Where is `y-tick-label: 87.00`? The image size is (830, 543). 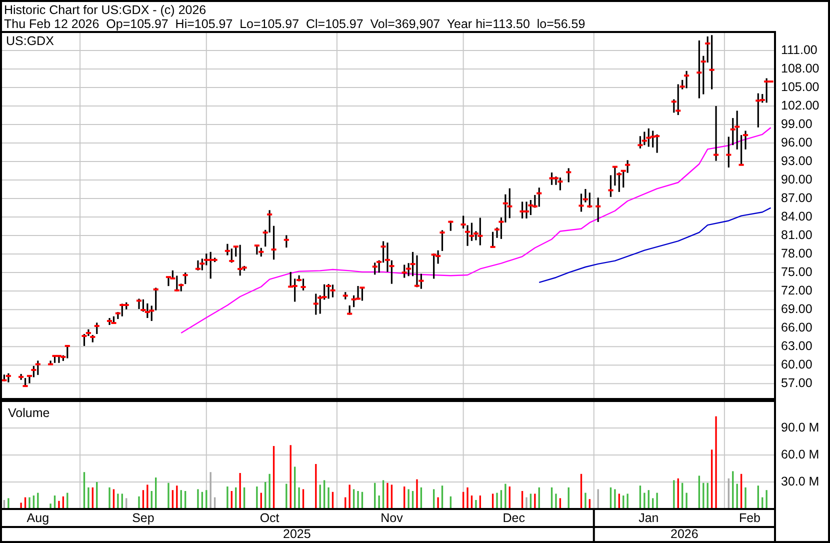
y-tick-label: 87.00 is located at coordinates (796, 197).